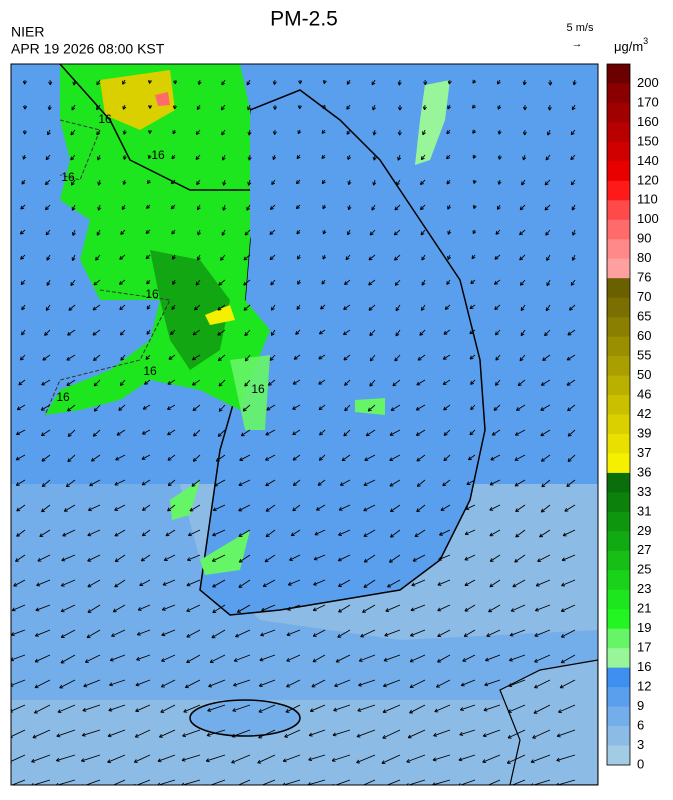 The height and width of the screenshot is (800, 673). Describe the element at coordinates (644, 374) in the screenshot. I see `colorbar-tick-label: 50` at that location.